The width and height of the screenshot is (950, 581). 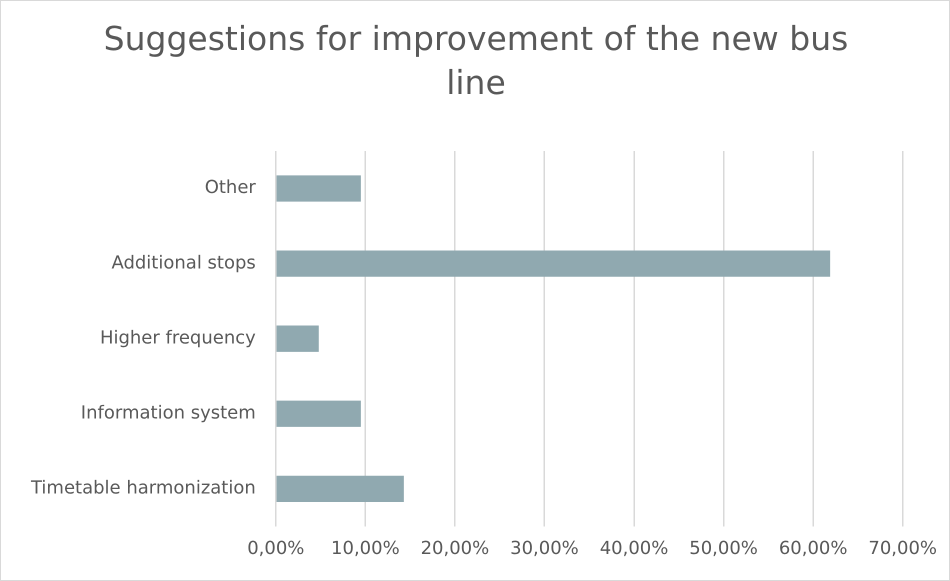 I want to click on x-tick-label: 0,00%, so click(x=275, y=548).